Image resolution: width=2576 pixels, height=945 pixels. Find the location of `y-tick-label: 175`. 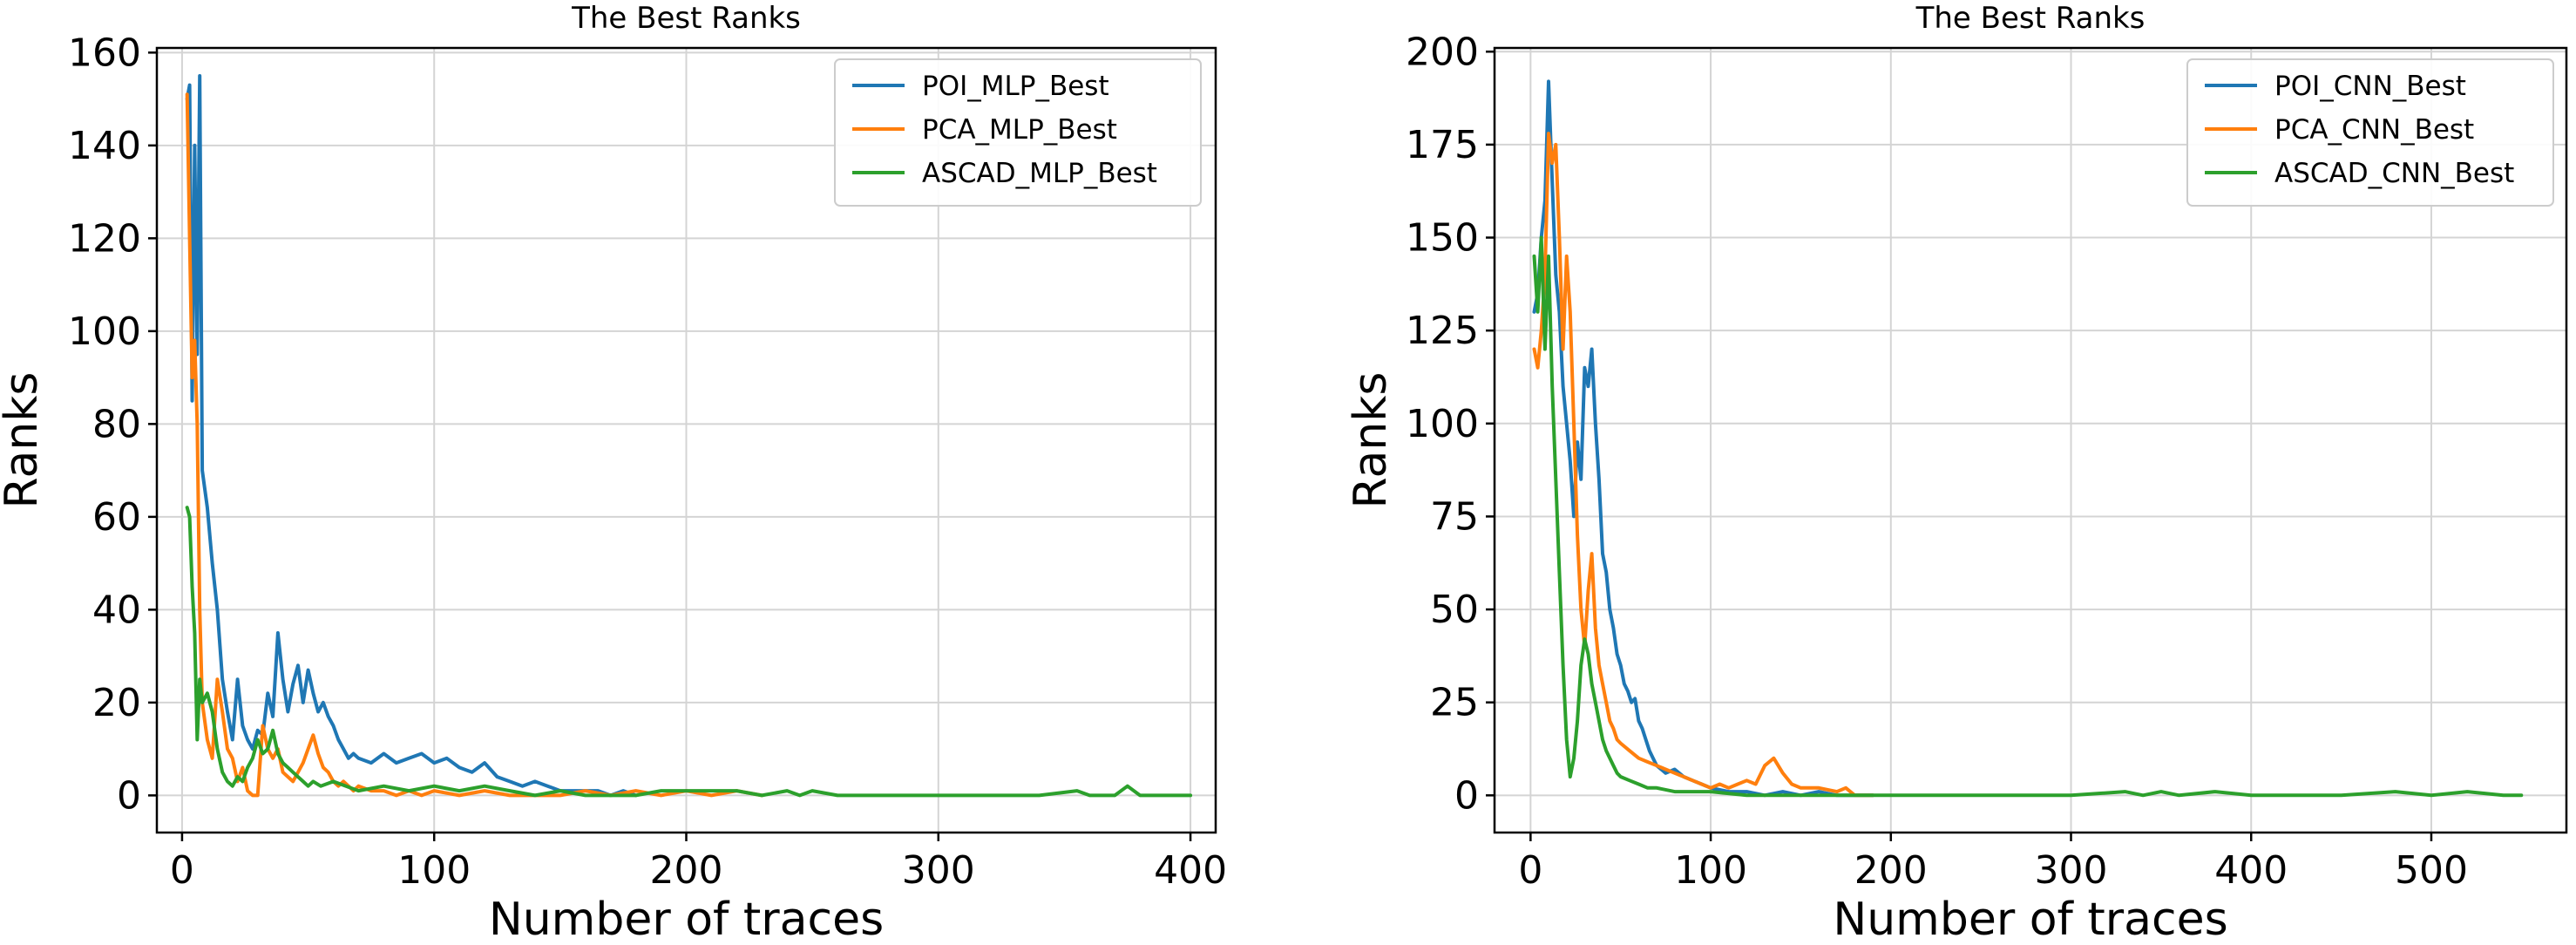

y-tick-label: 175 is located at coordinates (1443, 145).